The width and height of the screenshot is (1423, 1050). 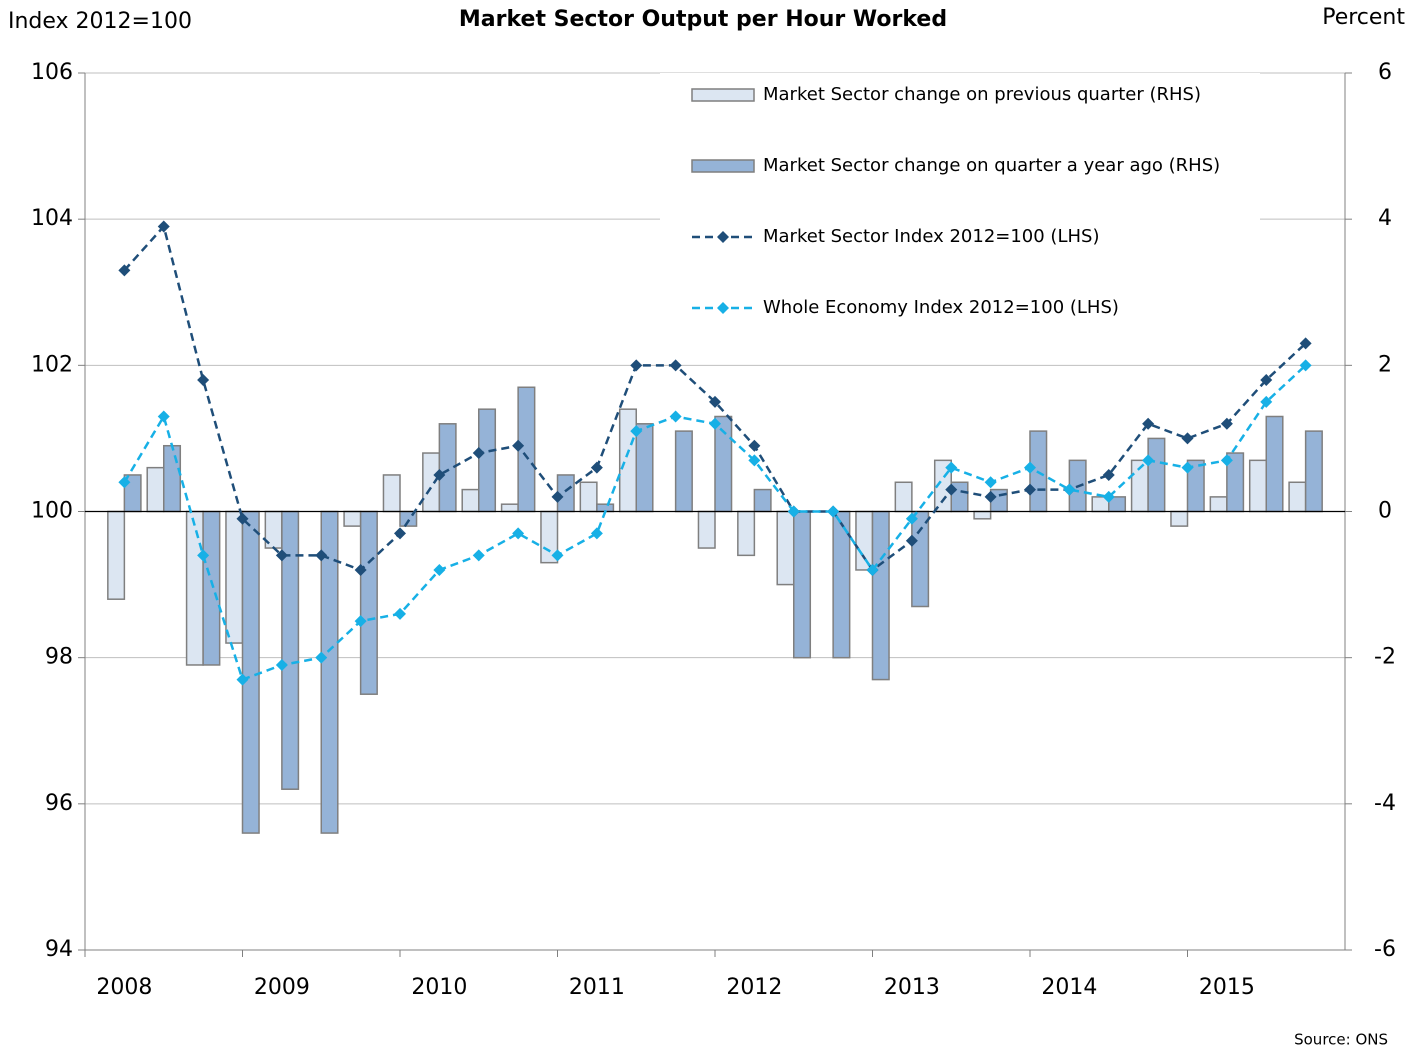 What do you see at coordinates (1385, 949) in the screenshot?
I see `y2-tick-label: -6` at bounding box center [1385, 949].